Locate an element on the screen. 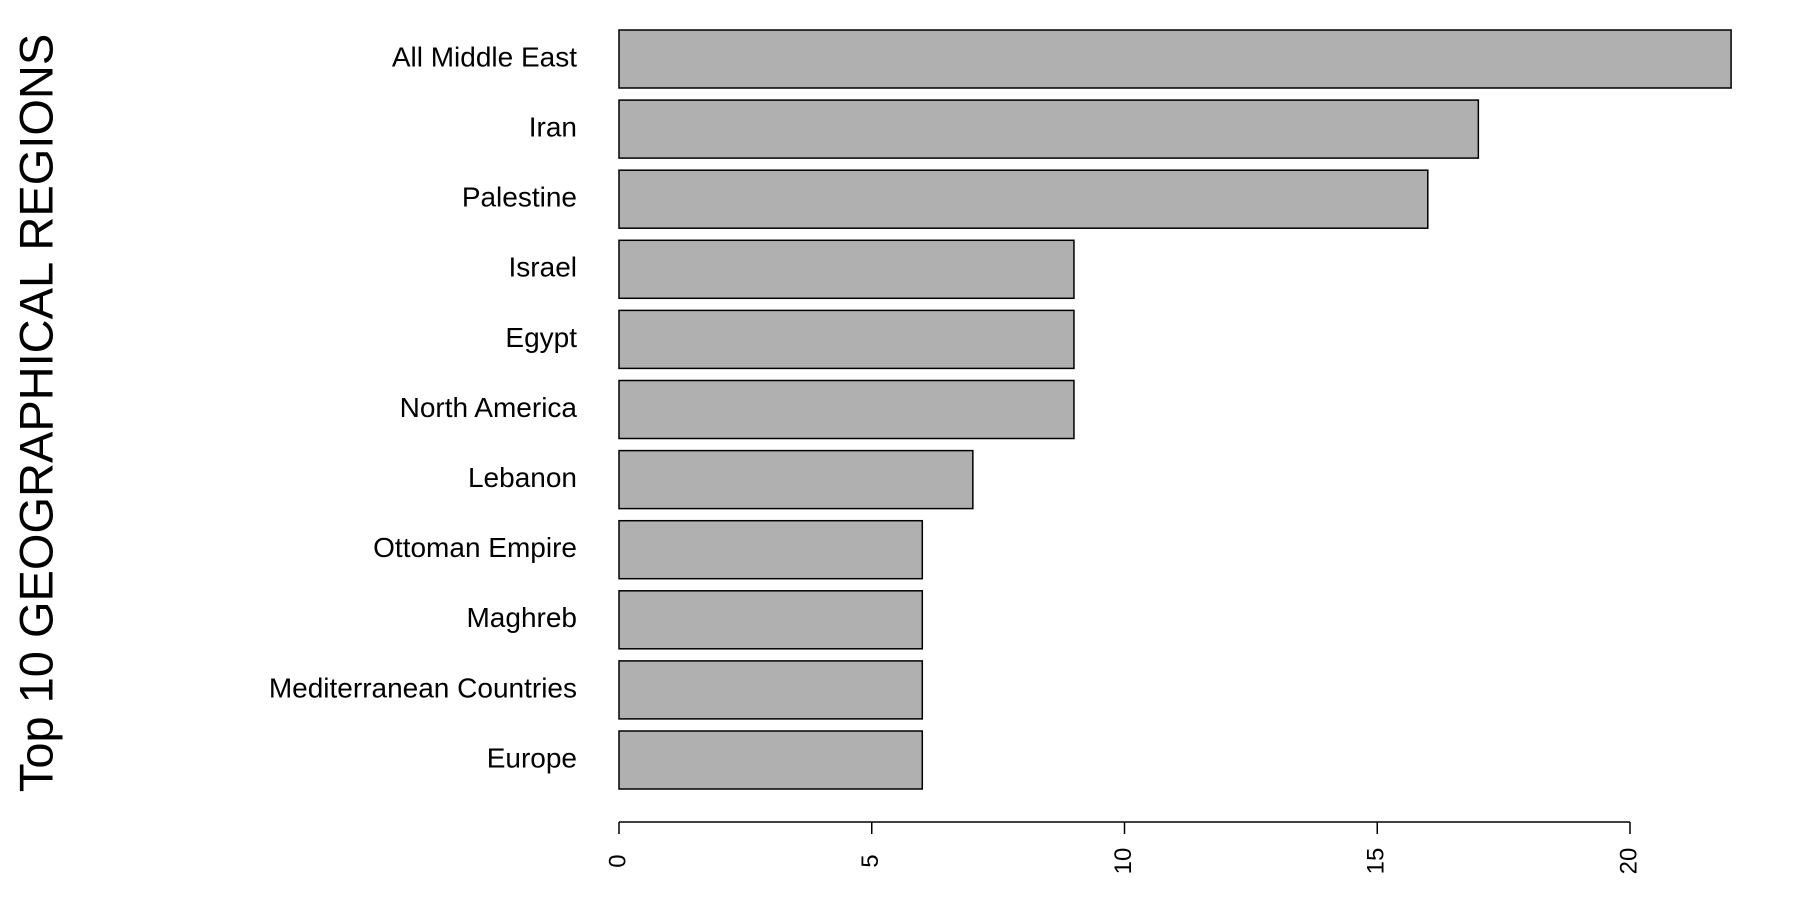 This screenshot has width=1800, height=900. category-label: North America is located at coordinates (489, 407).